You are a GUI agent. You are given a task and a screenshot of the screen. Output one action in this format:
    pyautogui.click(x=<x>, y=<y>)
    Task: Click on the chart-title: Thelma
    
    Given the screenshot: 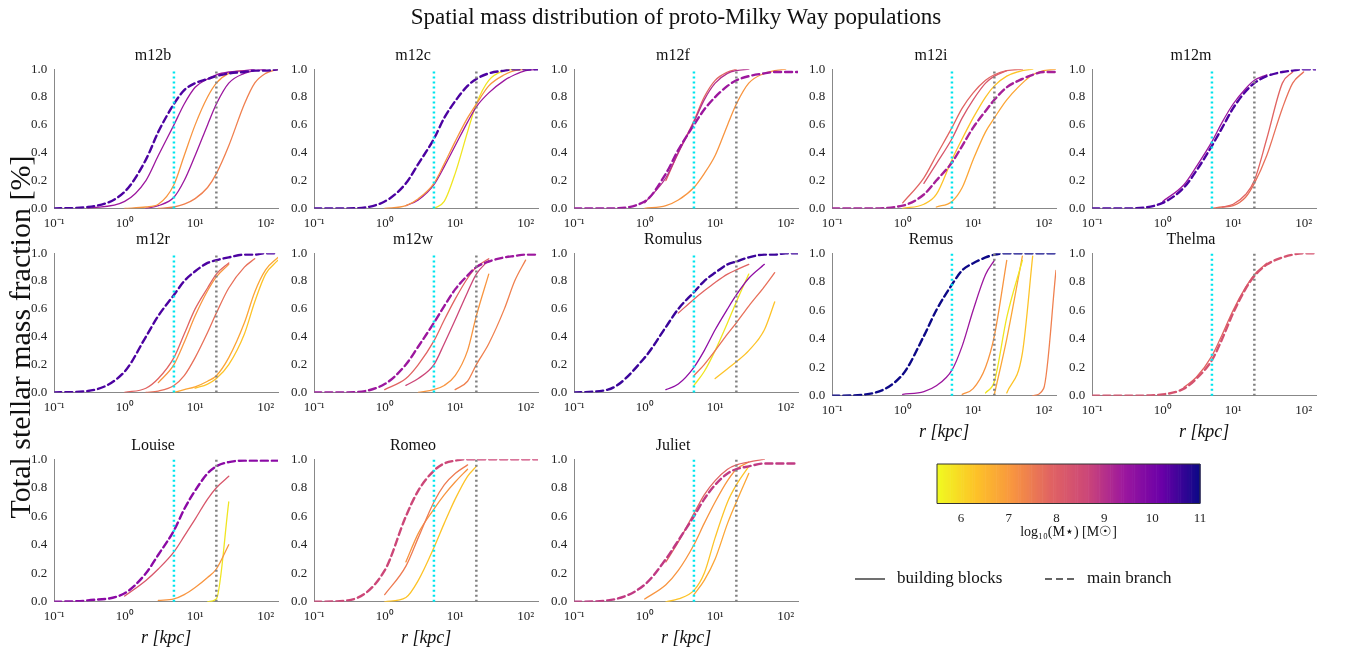 What is the action you would take?
    pyautogui.click(x=1191, y=238)
    